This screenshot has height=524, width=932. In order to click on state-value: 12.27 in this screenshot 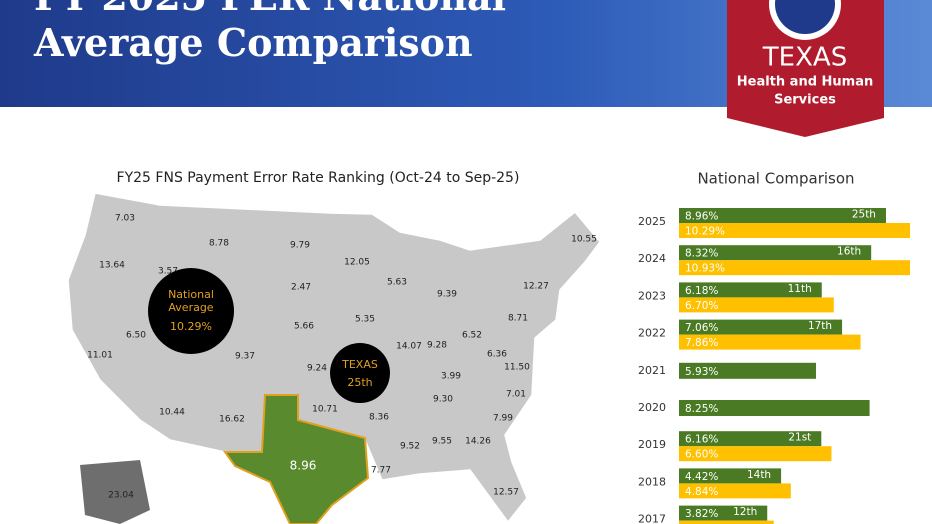, I will do `click(536, 287)`.